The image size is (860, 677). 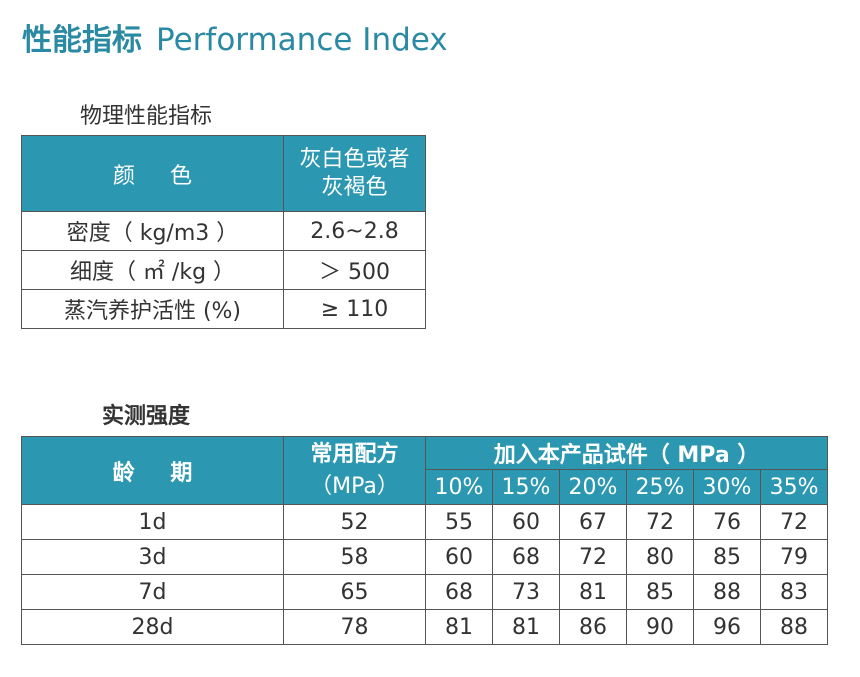 I want to click on percent-header: 10%, so click(x=459, y=487).